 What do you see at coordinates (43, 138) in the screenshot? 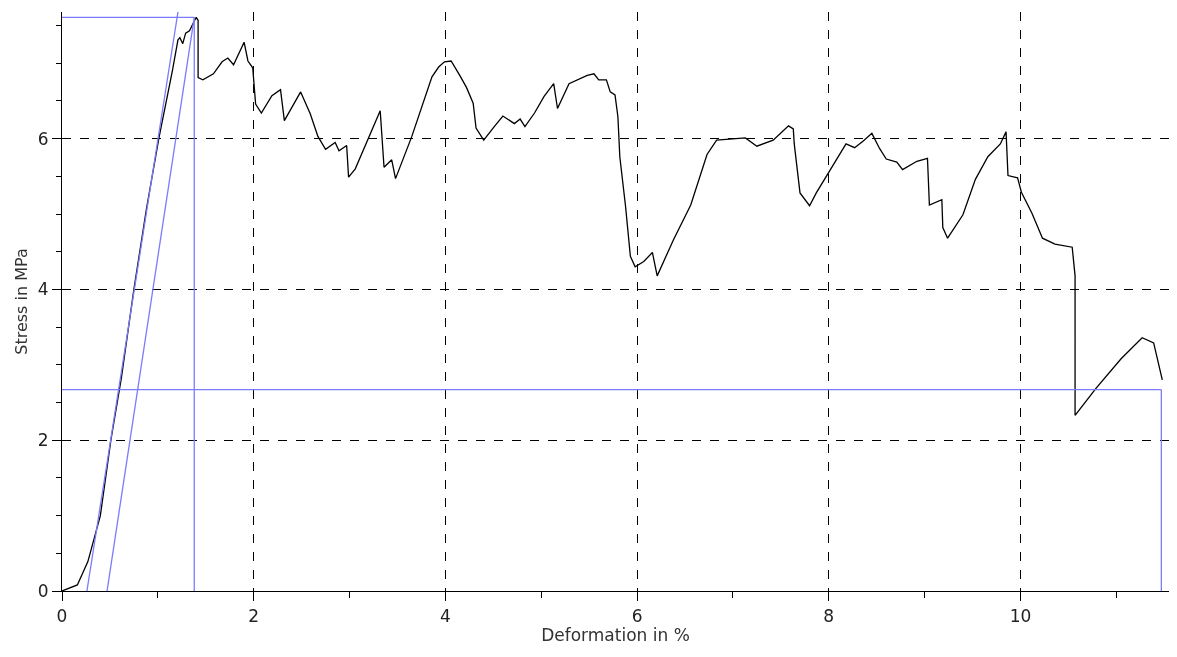
I see `y-tick-label: 6` at bounding box center [43, 138].